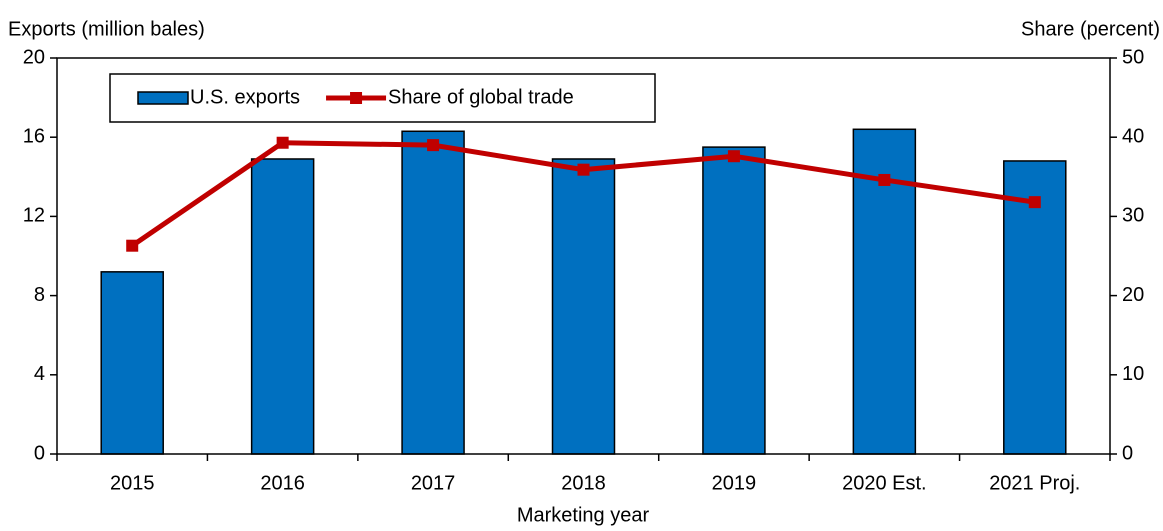 This screenshot has height=531, width=1163. What do you see at coordinates (245, 97) in the screenshot?
I see `legend-label: U.S. exports` at bounding box center [245, 97].